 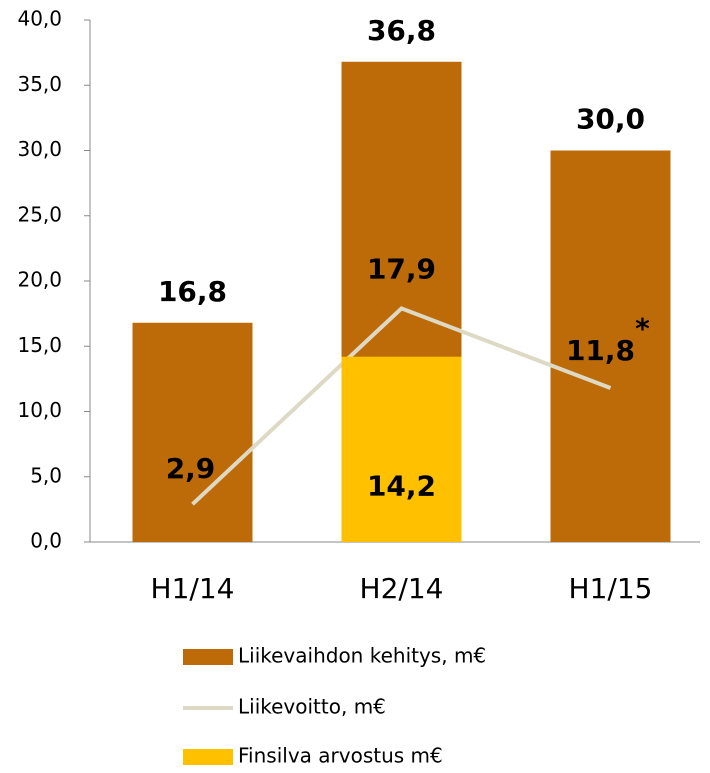 I want to click on data-label: 17,9, so click(x=401, y=268).